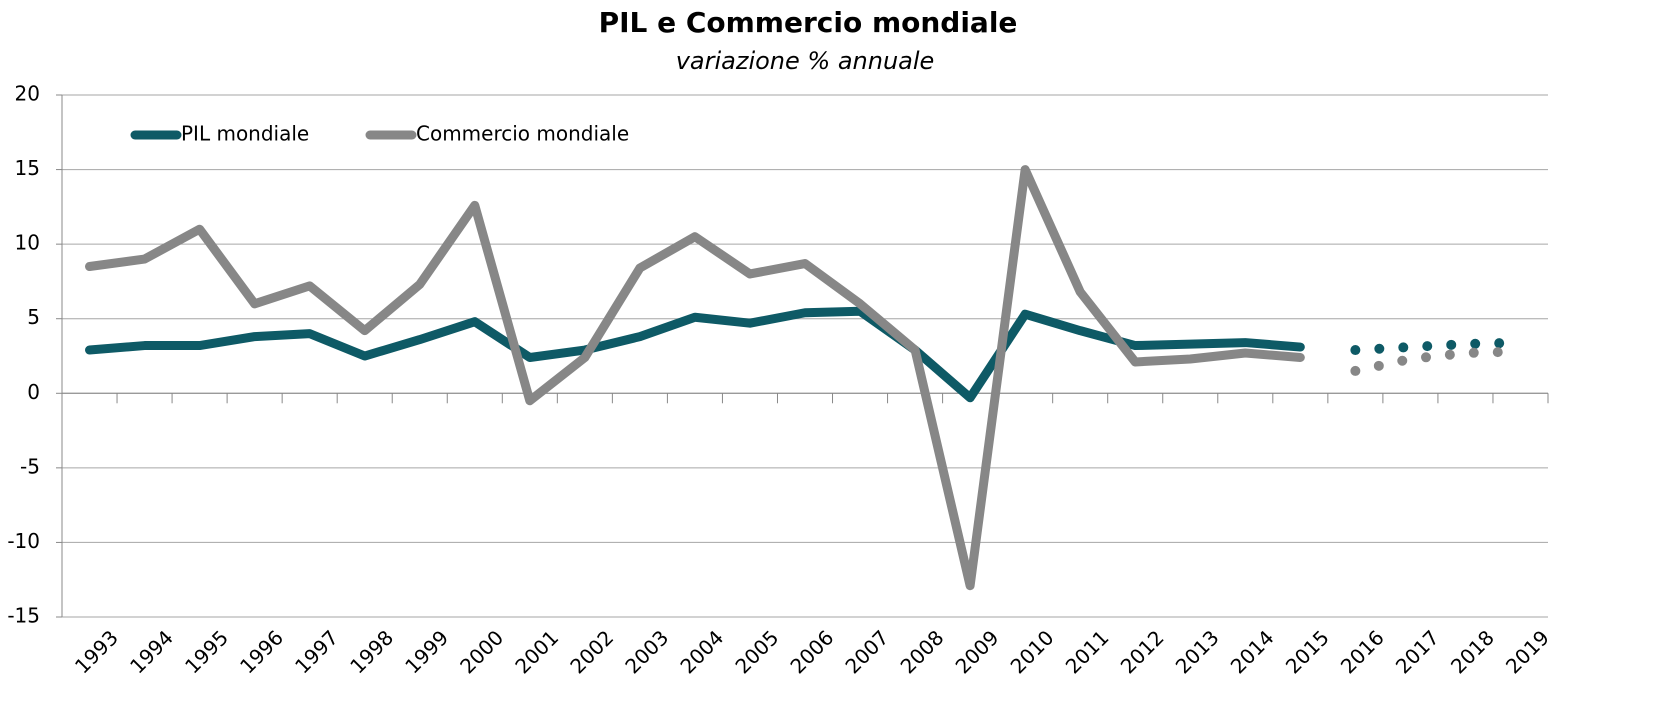  What do you see at coordinates (808, 22) in the screenshot?
I see `chart-title: PIL e Commercio mondiale` at bounding box center [808, 22].